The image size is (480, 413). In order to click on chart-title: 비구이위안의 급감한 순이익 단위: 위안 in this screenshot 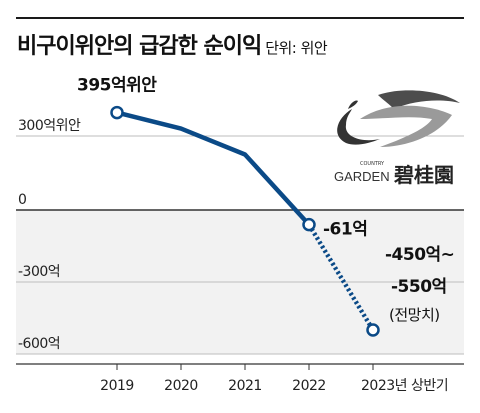, I will do `click(172, 44)`.